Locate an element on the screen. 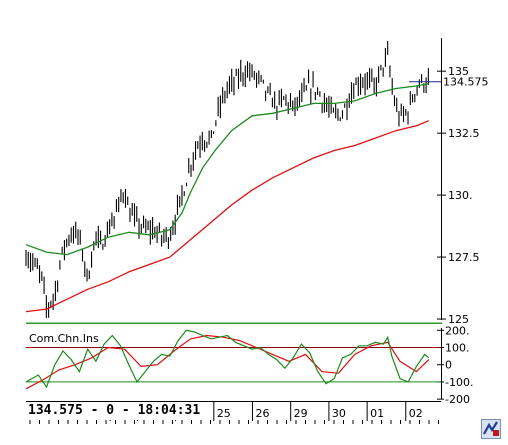  price-tick-label: 127.5 is located at coordinates (464, 257).